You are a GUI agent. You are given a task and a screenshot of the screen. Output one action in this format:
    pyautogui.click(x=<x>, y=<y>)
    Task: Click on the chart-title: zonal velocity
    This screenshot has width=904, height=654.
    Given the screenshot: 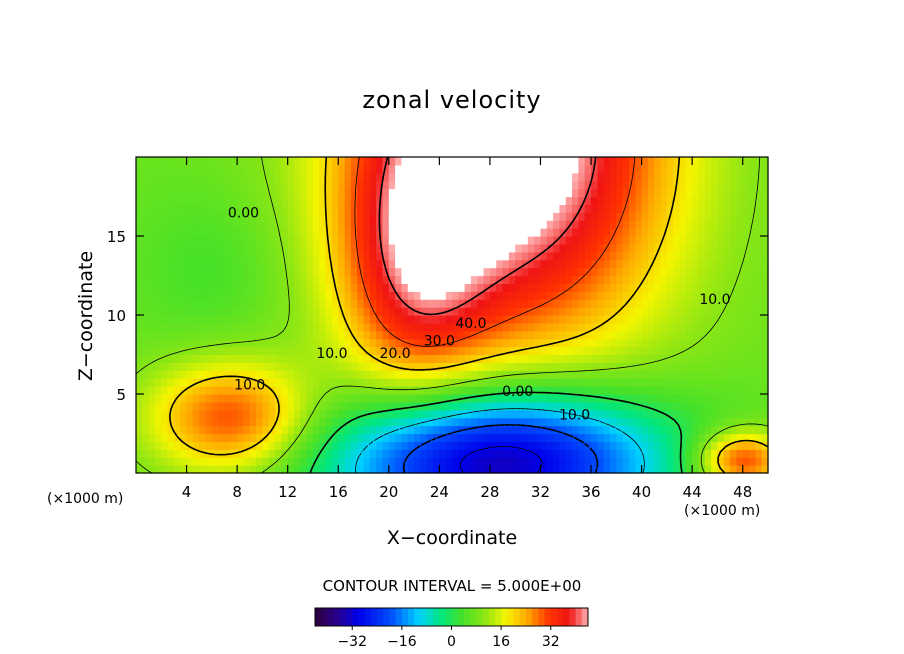 What is the action you would take?
    pyautogui.click(x=452, y=100)
    